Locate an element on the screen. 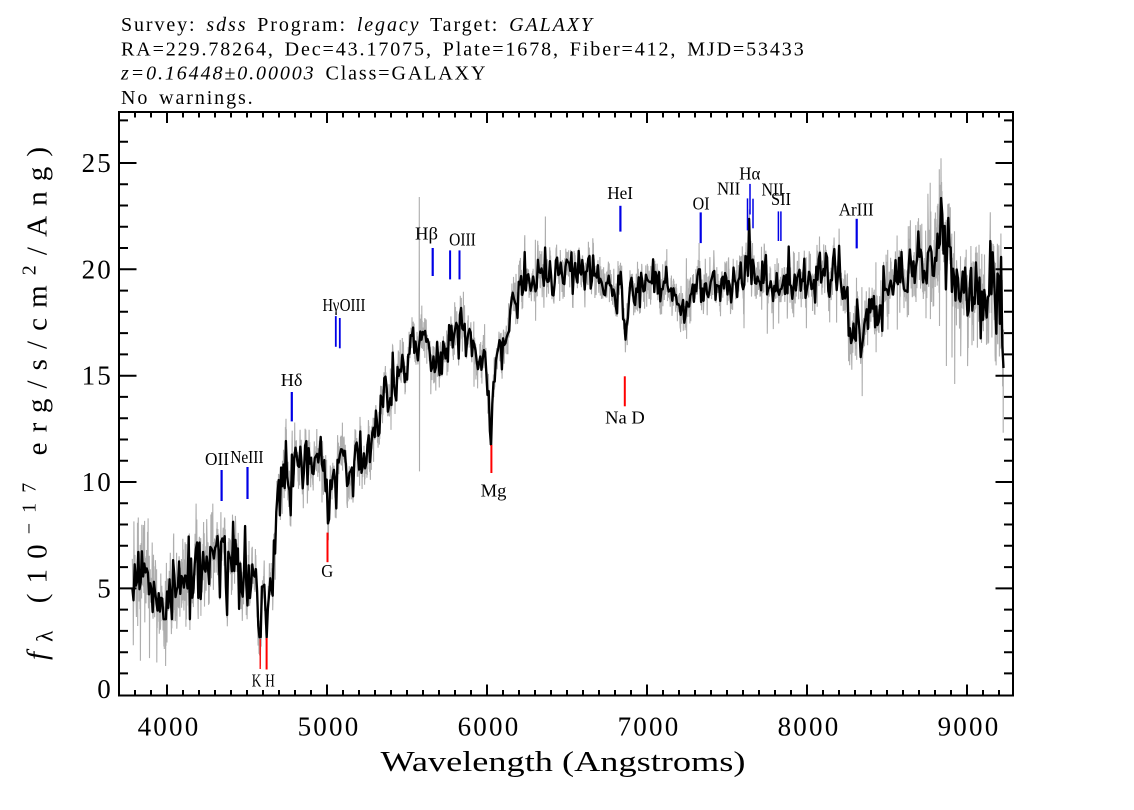 Image resolution: width=1134 pixels, height=810 pixels. svg-text: Mg is located at coordinates (494, 491).